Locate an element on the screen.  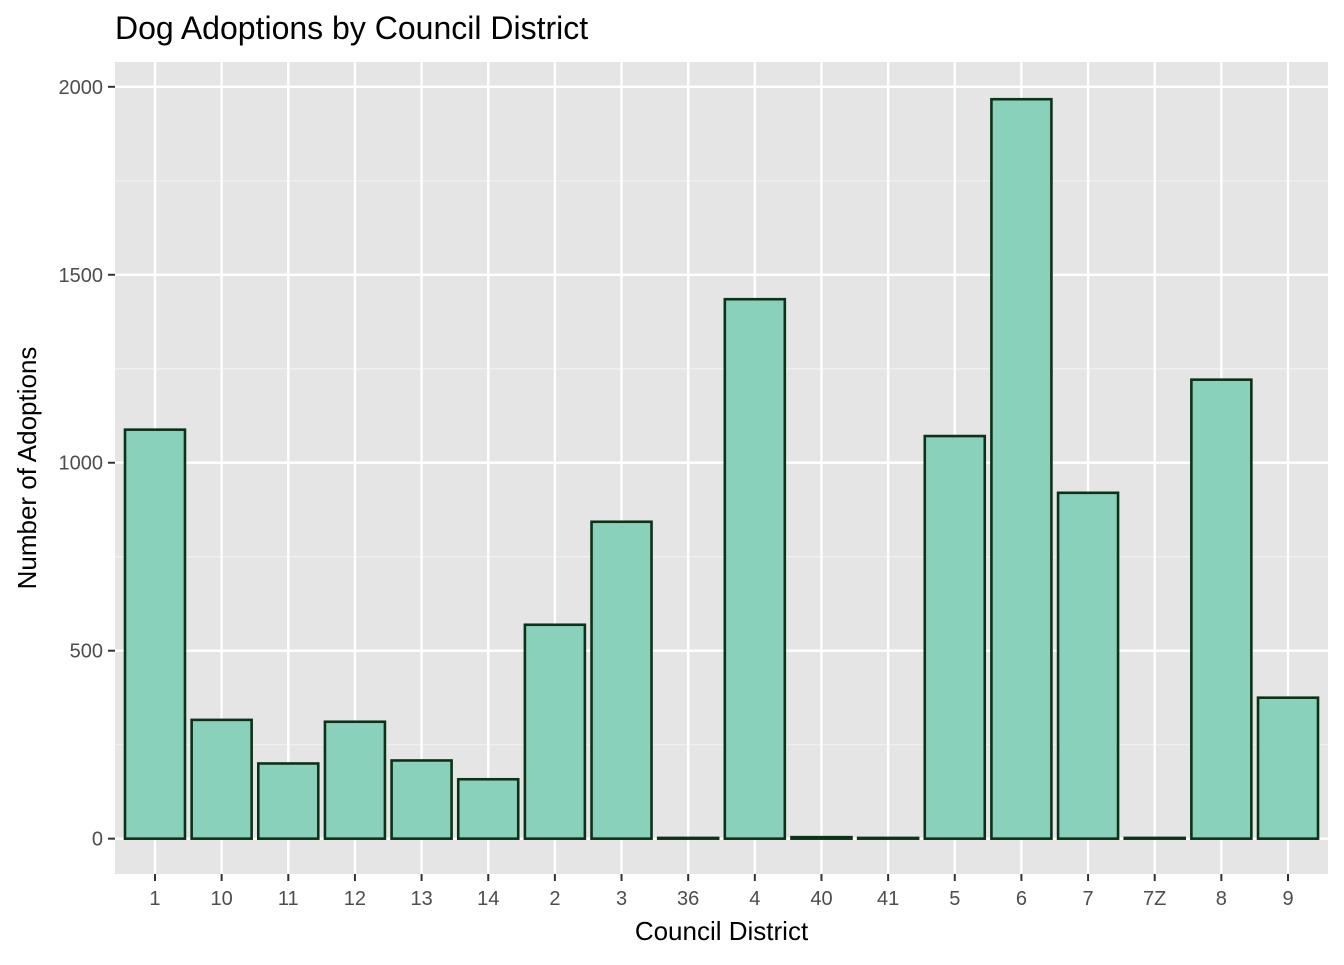
y-axis: 0 500 1000 1500 2000 is located at coordinates (87, 464).